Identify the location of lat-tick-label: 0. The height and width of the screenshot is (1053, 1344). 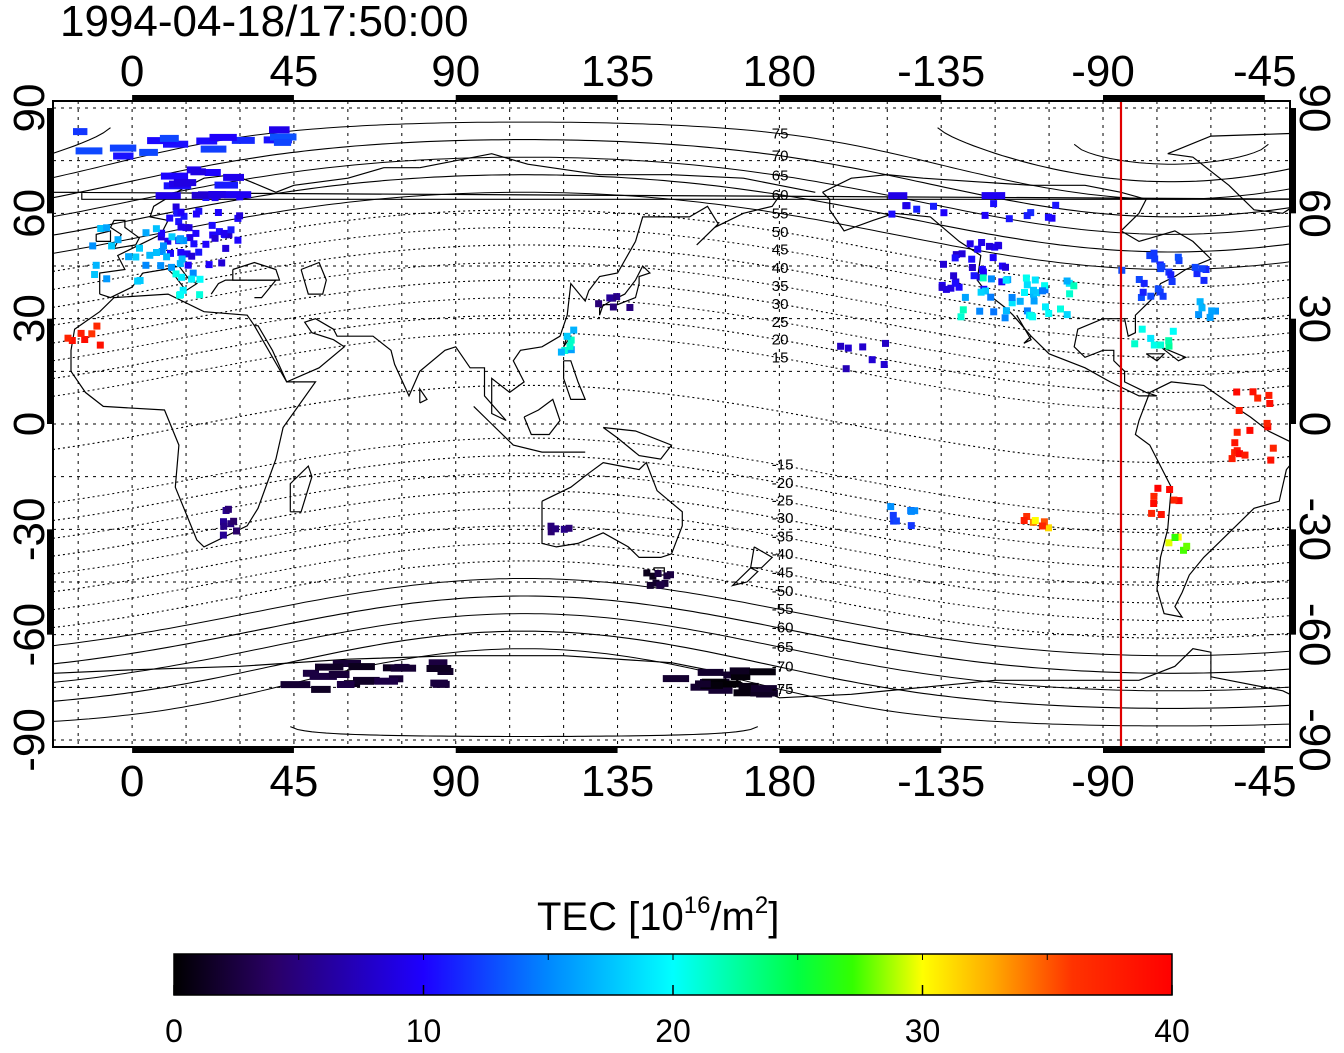
(1314, 424).